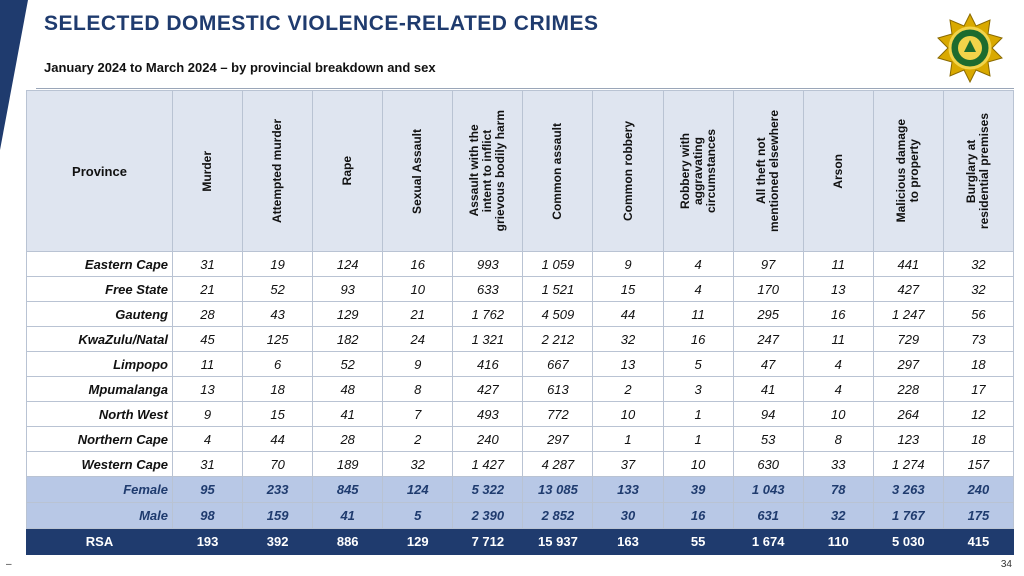 This screenshot has height=576, width=1024. What do you see at coordinates (908, 314) in the screenshot?
I see `value-cell: 1 247` at bounding box center [908, 314].